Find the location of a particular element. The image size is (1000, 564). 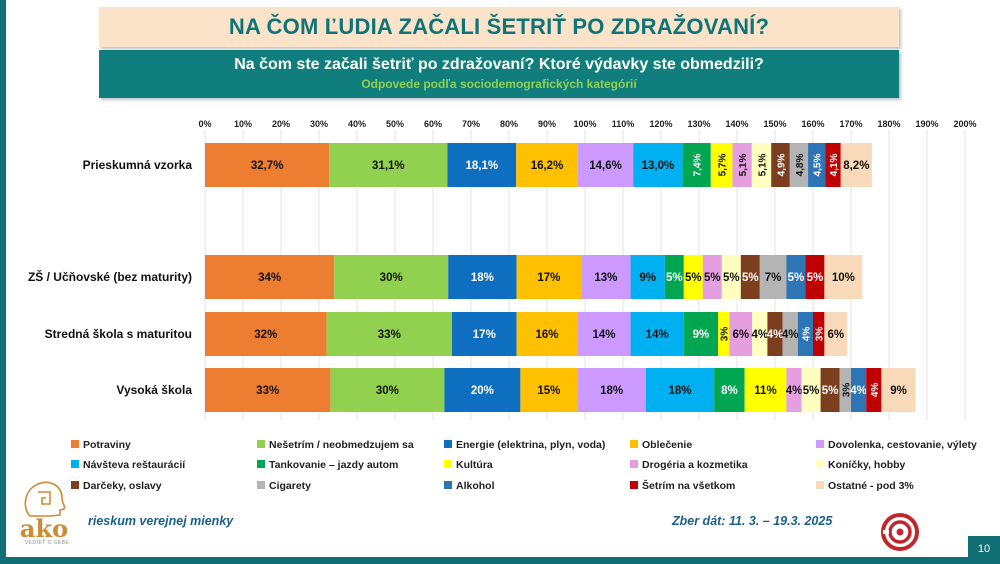

legend-label: Cigarety is located at coordinates (290, 486).